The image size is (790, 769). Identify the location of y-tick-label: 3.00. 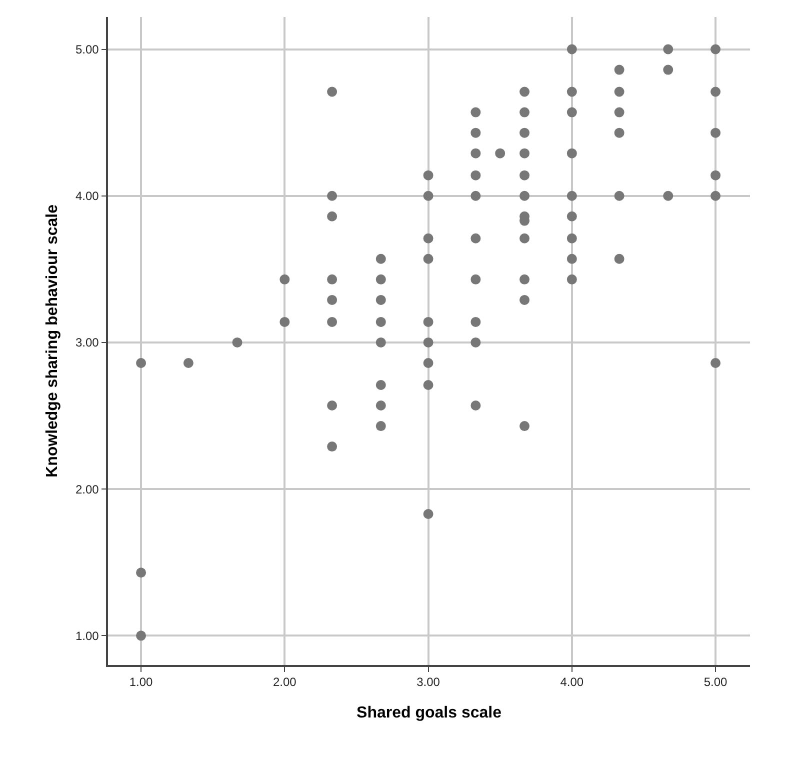
(87, 343).